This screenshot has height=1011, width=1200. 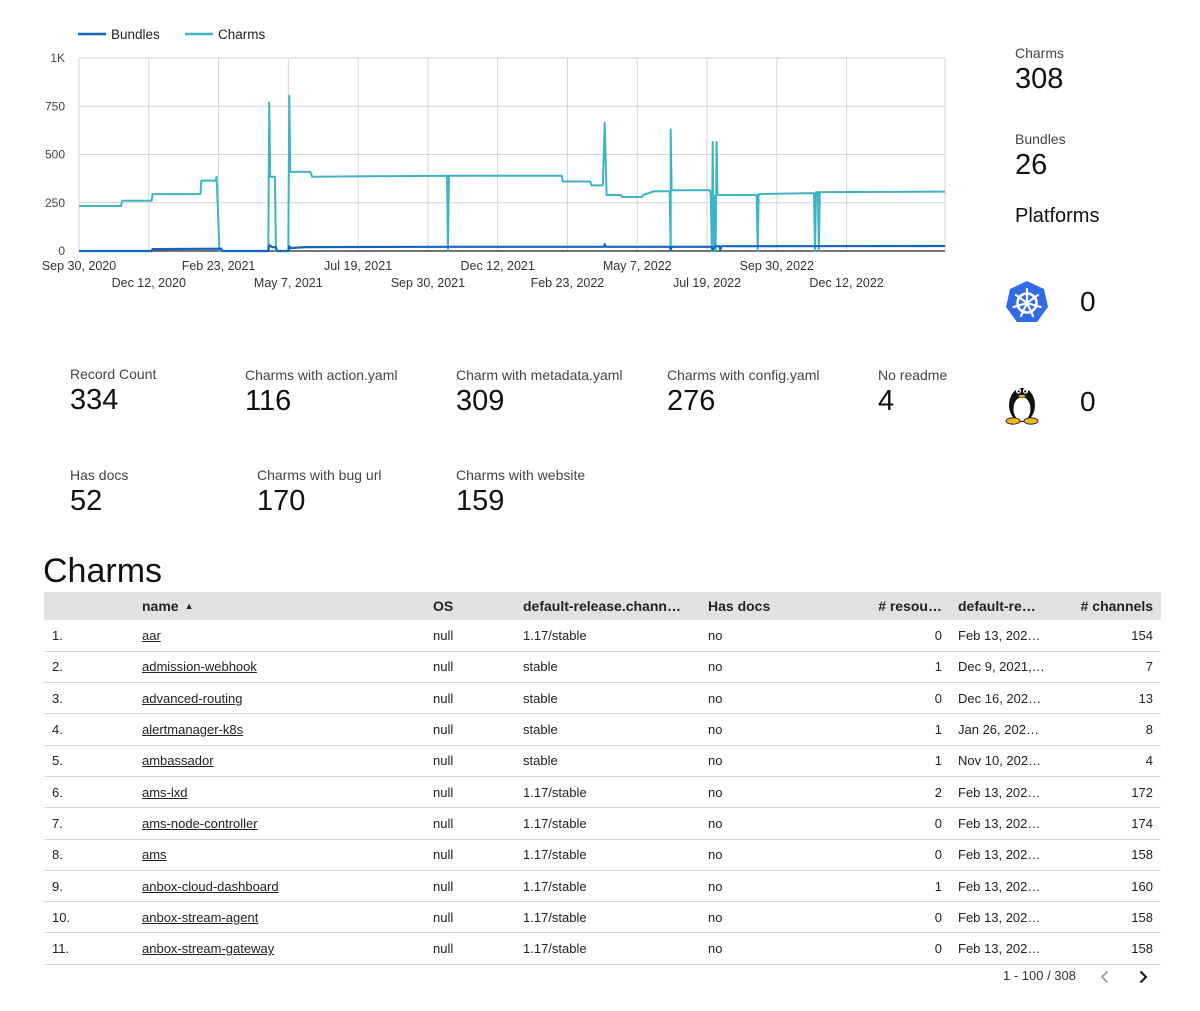 What do you see at coordinates (777, 266) in the screenshot?
I see `x-tick-label: Sep 30, 2022` at bounding box center [777, 266].